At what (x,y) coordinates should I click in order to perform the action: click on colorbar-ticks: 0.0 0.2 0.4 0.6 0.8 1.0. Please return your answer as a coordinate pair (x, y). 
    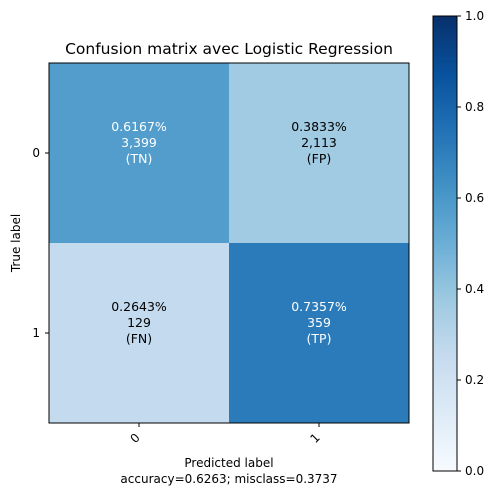
    Looking at the image, I should click on (470, 243).